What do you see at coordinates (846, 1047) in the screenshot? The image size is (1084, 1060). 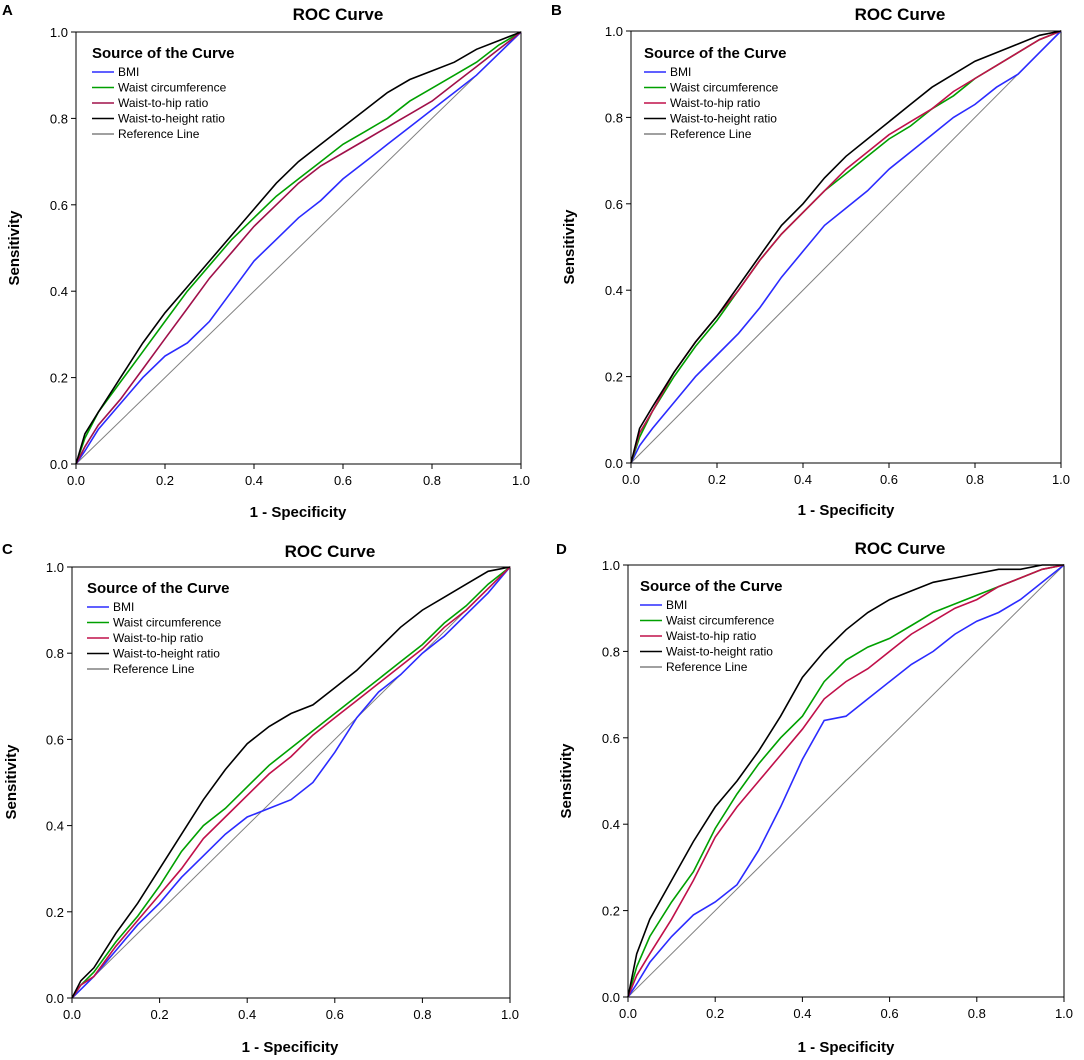 I see `x-axis-label-d: 1 - Specificity` at bounding box center [846, 1047].